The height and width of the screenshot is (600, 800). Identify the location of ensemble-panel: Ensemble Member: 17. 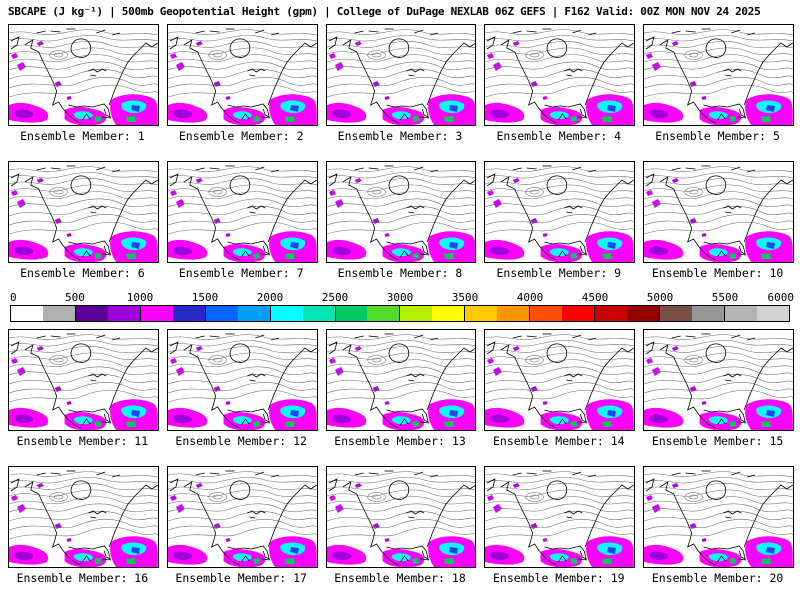
(242, 525).